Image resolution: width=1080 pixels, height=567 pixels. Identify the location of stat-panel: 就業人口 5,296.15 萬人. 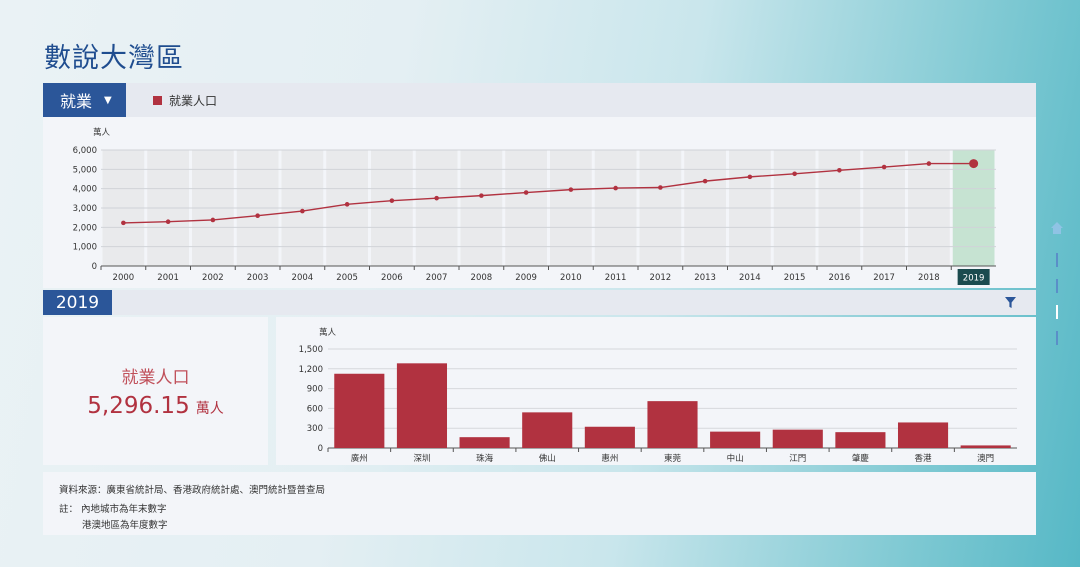
(155, 391).